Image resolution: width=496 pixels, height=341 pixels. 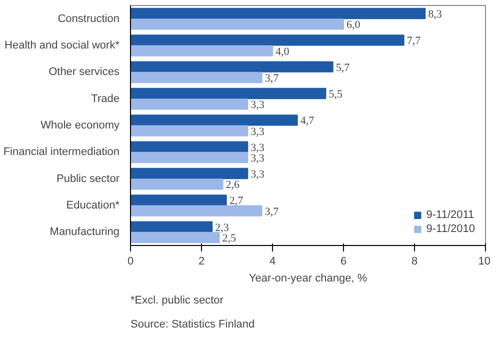 I want to click on data-label: 6,0, so click(x=353, y=25).